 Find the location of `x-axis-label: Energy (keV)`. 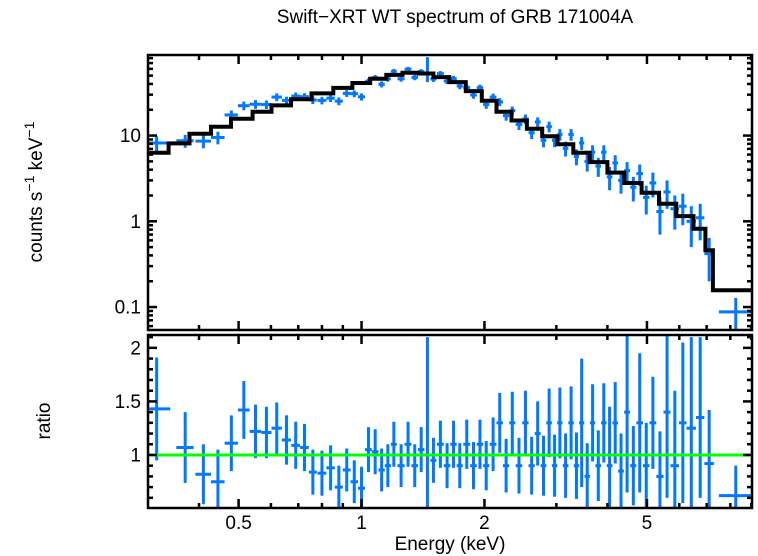

x-axis-label: Energy (keV) is located at coordinates (450, 544).